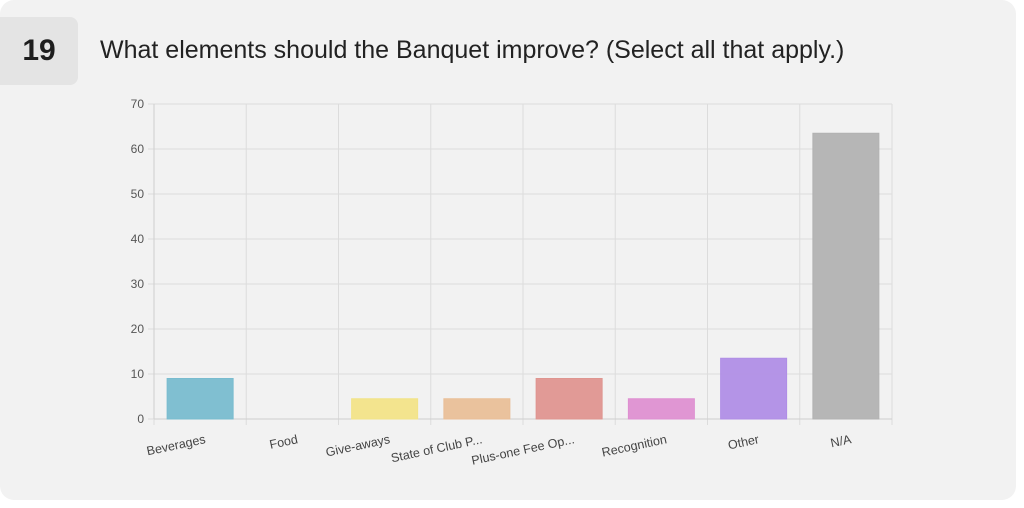 The height and width of the screenshot is (508, 1024). What do you see at coordinates (635, 445) in the screenshot?
I see `x-tick-label: Recognition` at bounding box center [635, 445].